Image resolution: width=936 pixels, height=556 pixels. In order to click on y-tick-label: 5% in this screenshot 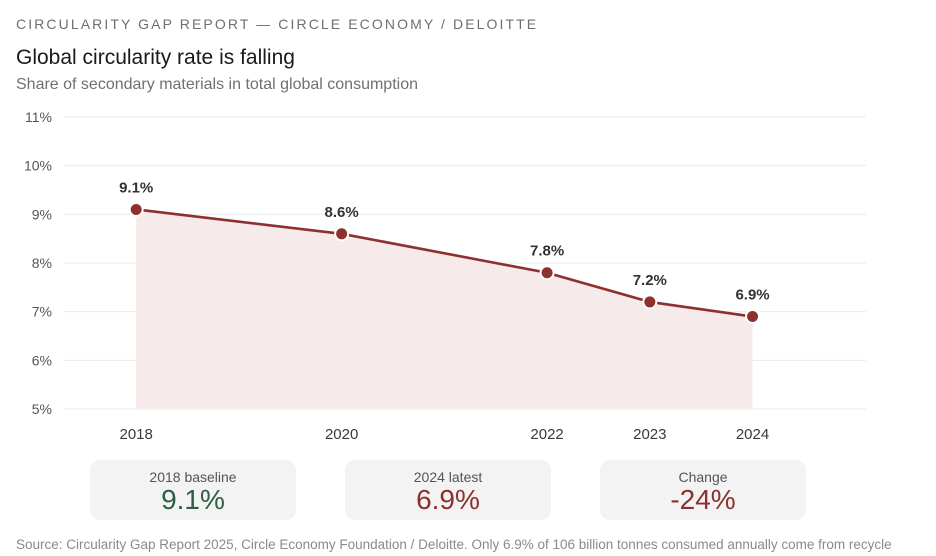, I will do `click(42, 409)`.